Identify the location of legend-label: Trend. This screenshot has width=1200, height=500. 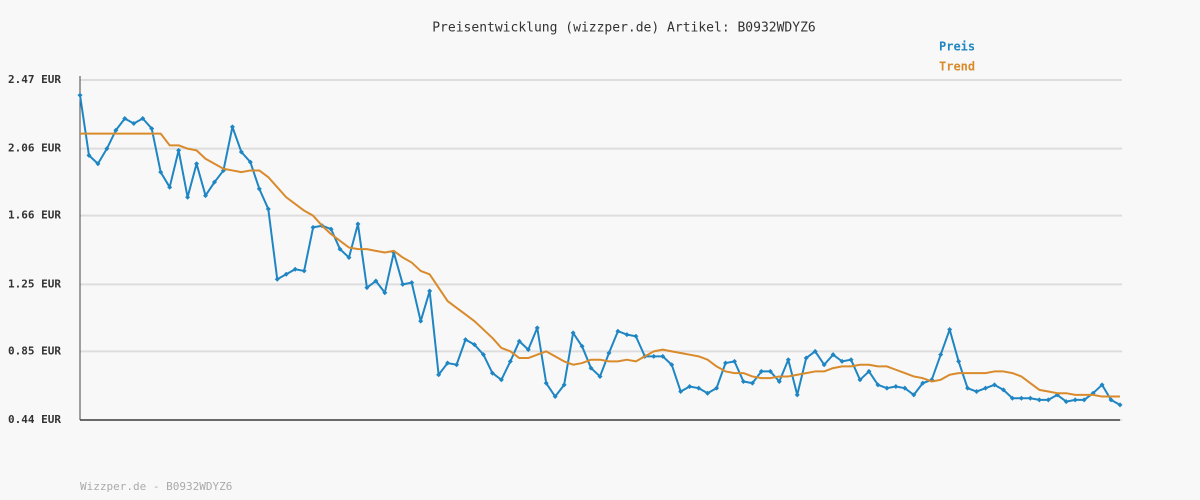
(957, 67).